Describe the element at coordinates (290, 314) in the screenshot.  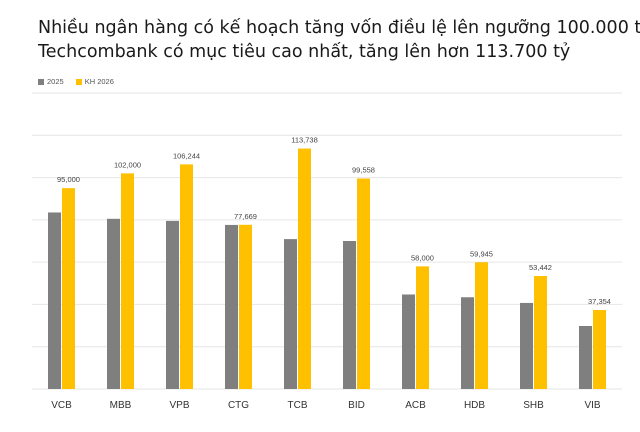
I see `bar-2025-tcb` at that location.